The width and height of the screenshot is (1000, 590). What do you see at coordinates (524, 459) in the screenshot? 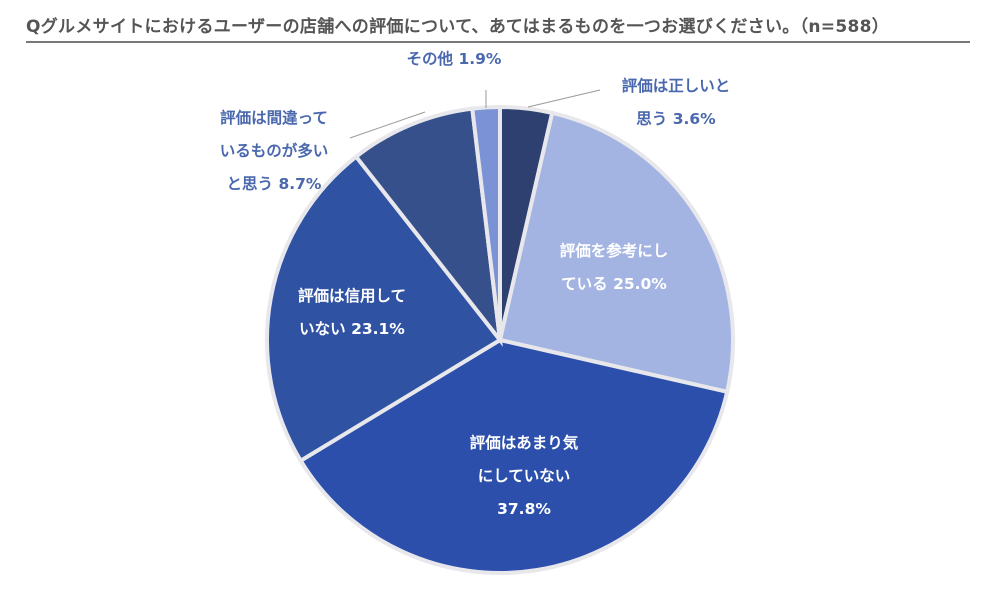
I see `slice-category-label: 評価はあまり気 にしていない` at bounding box center [524, 459].